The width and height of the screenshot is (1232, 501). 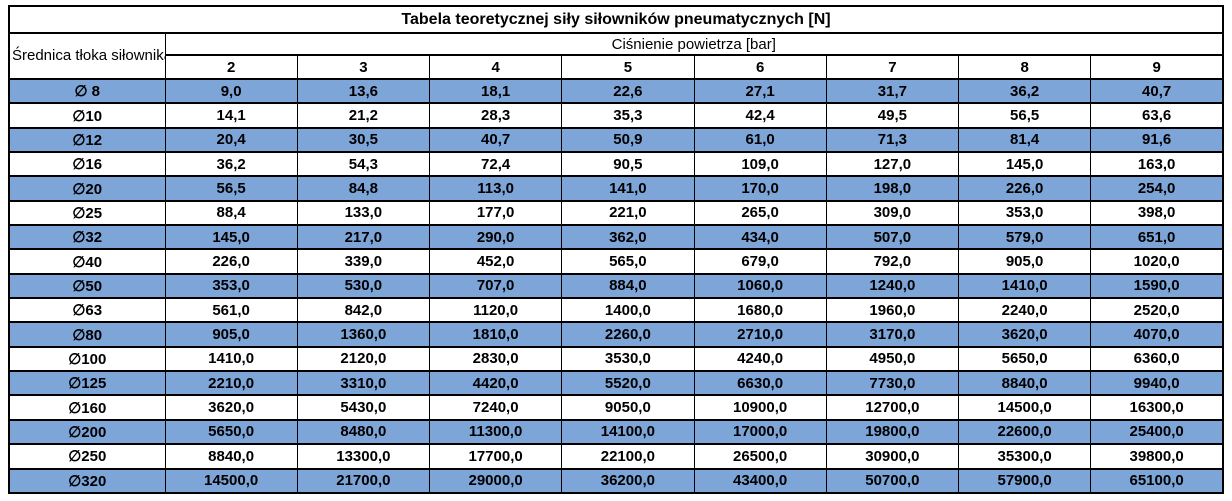 I want to click on force-cell: 2210,0, so click(x=231, y=383).